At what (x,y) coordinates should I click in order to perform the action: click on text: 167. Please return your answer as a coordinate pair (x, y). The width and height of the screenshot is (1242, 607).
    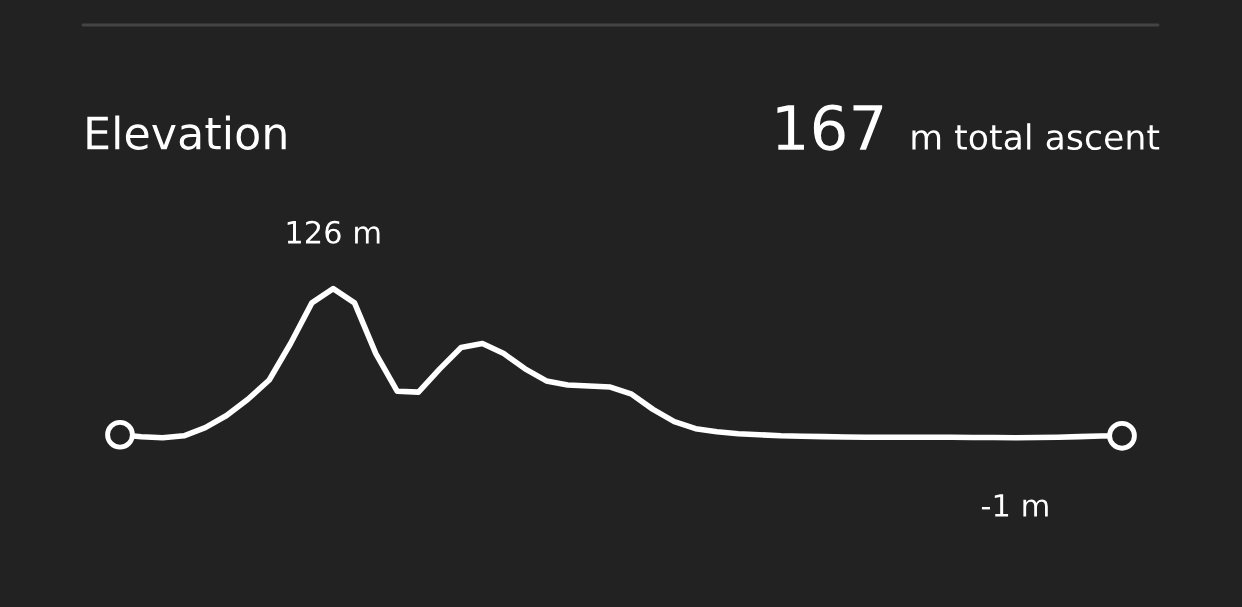
    Looking at the image, I should click on (830, 127).